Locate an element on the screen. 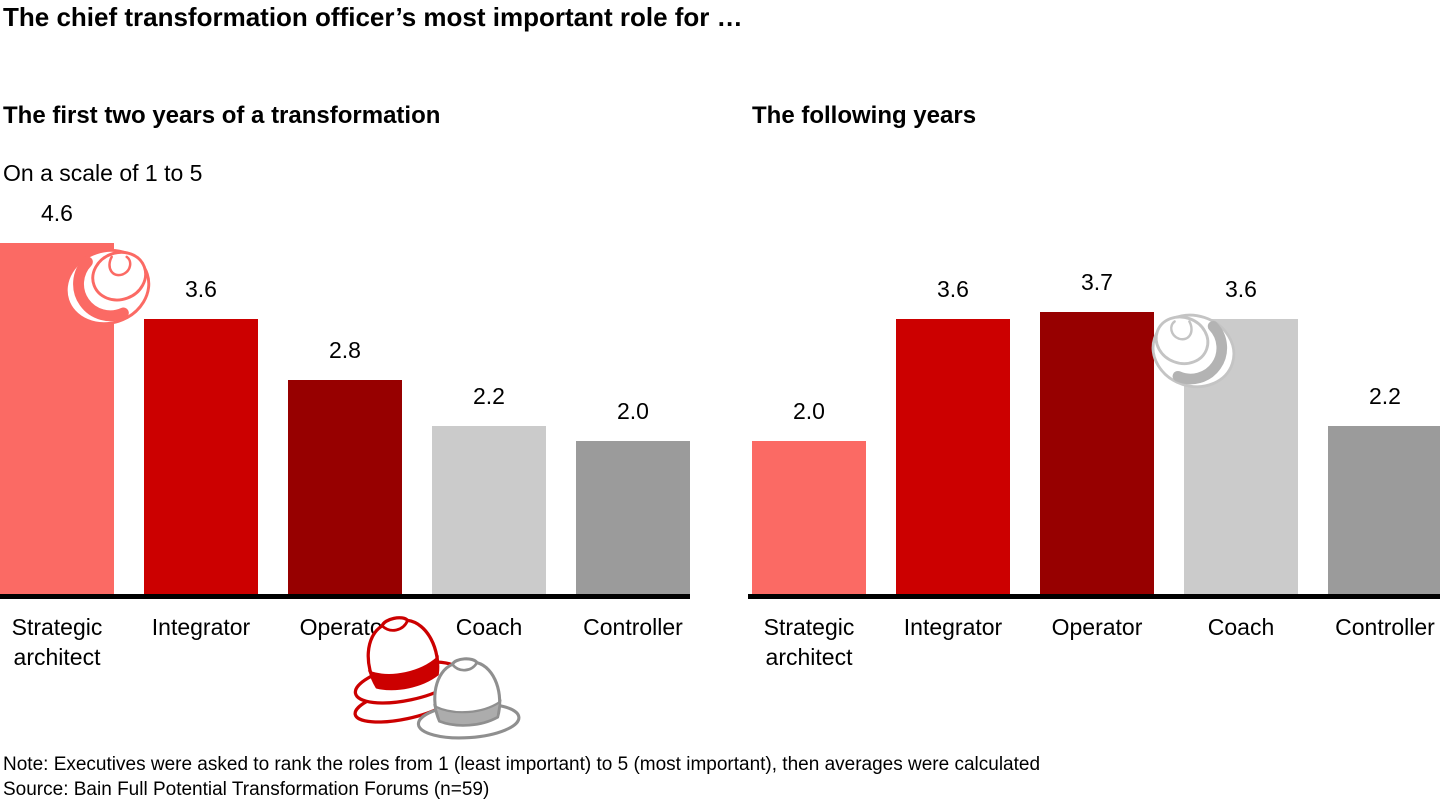  value-label-strategic-architect: 2.0 is located at coordinates (809, 411).